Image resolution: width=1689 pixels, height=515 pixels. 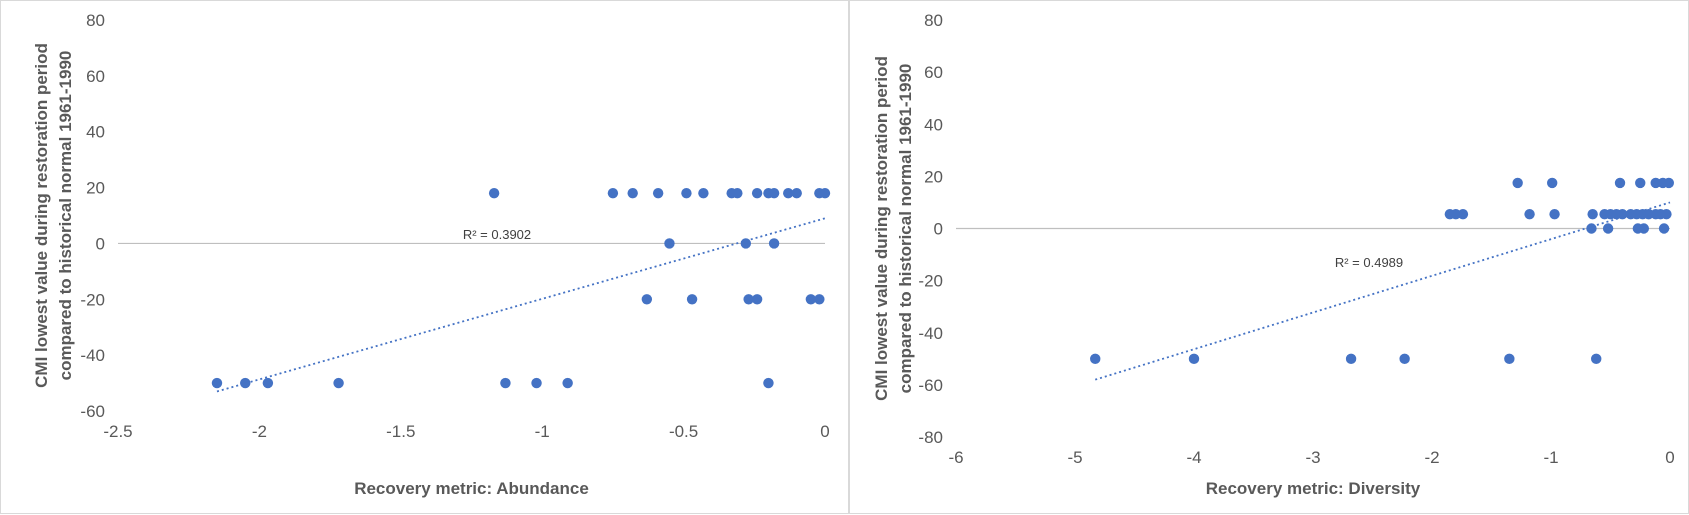 What do you see at coordinates (1313, 488) in the screenshot?
I see `x-axis-title: Recovery metric: Diversity` at bounding box center [1313, 488].